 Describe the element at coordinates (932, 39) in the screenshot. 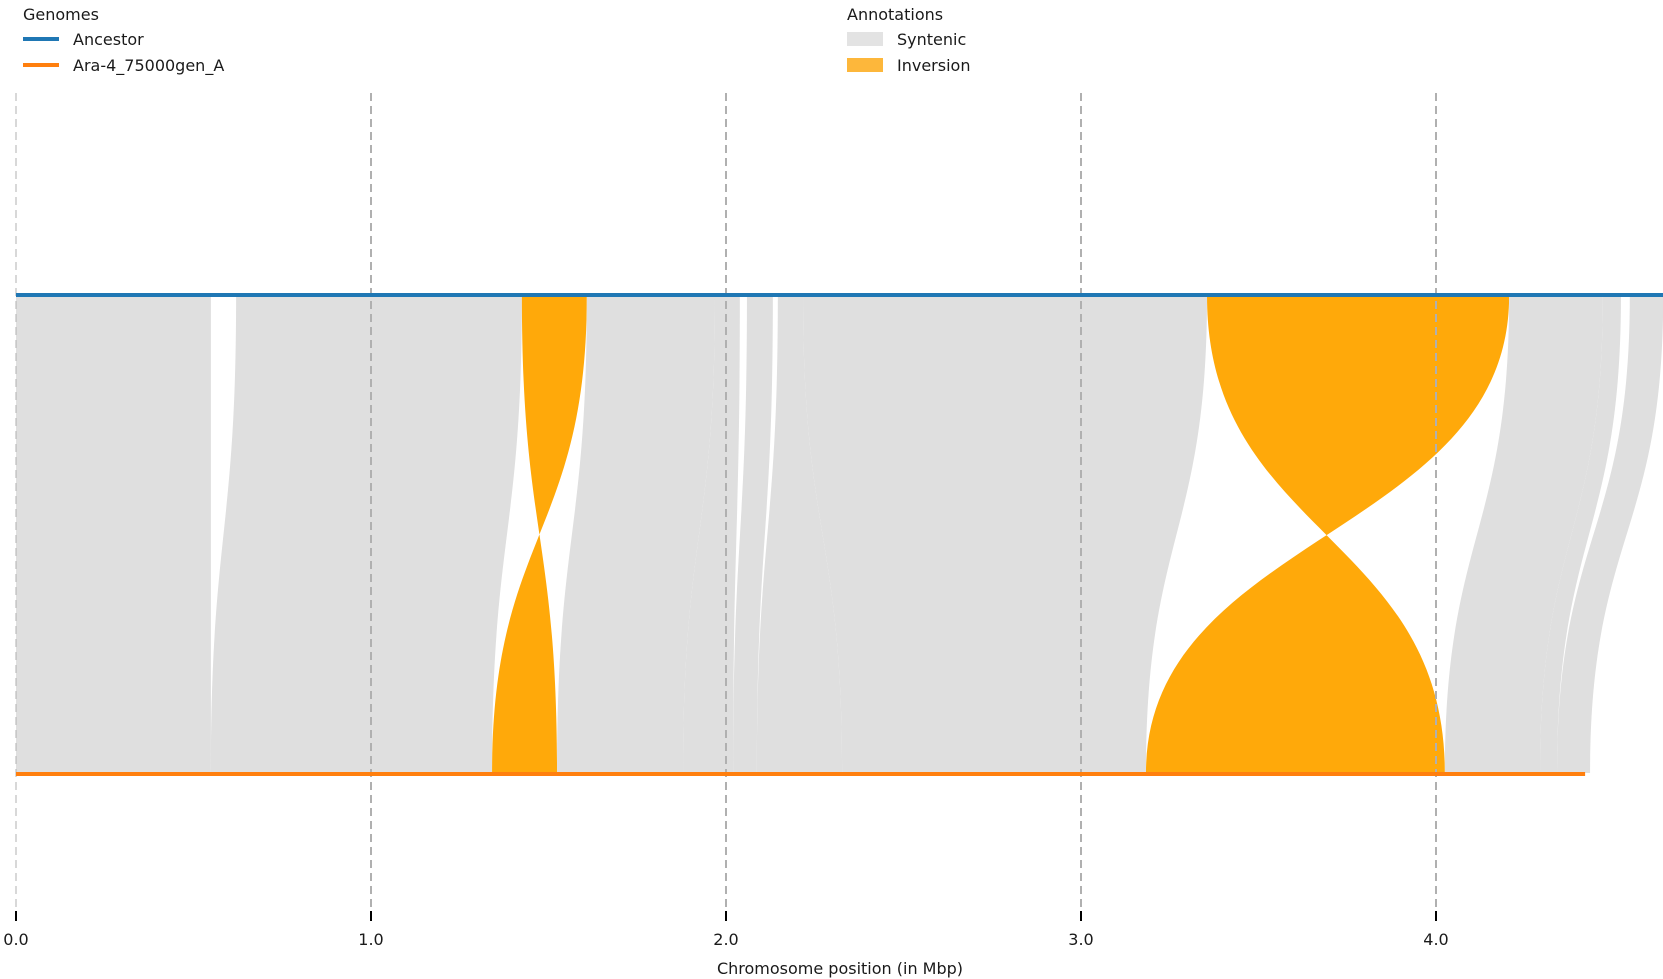

I see `legend-label-syntenic: Syntenic` at that location.